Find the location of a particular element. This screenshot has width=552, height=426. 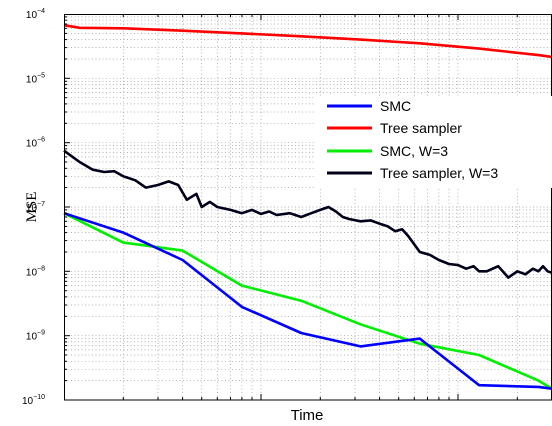

y-tick-label: 10⁻⁹ is located at coordinates (35, 336).